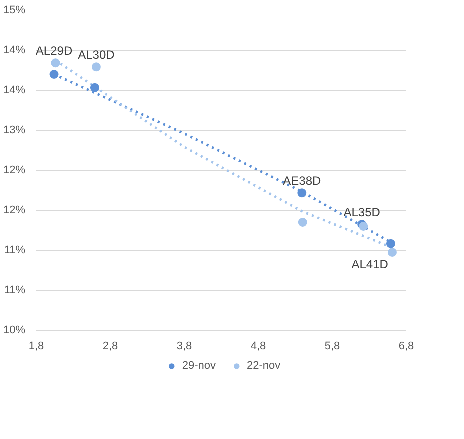 The height and width of the screenshot is (439, 464). I want to click on x-tick-label: 4,8, so click(258, 346).